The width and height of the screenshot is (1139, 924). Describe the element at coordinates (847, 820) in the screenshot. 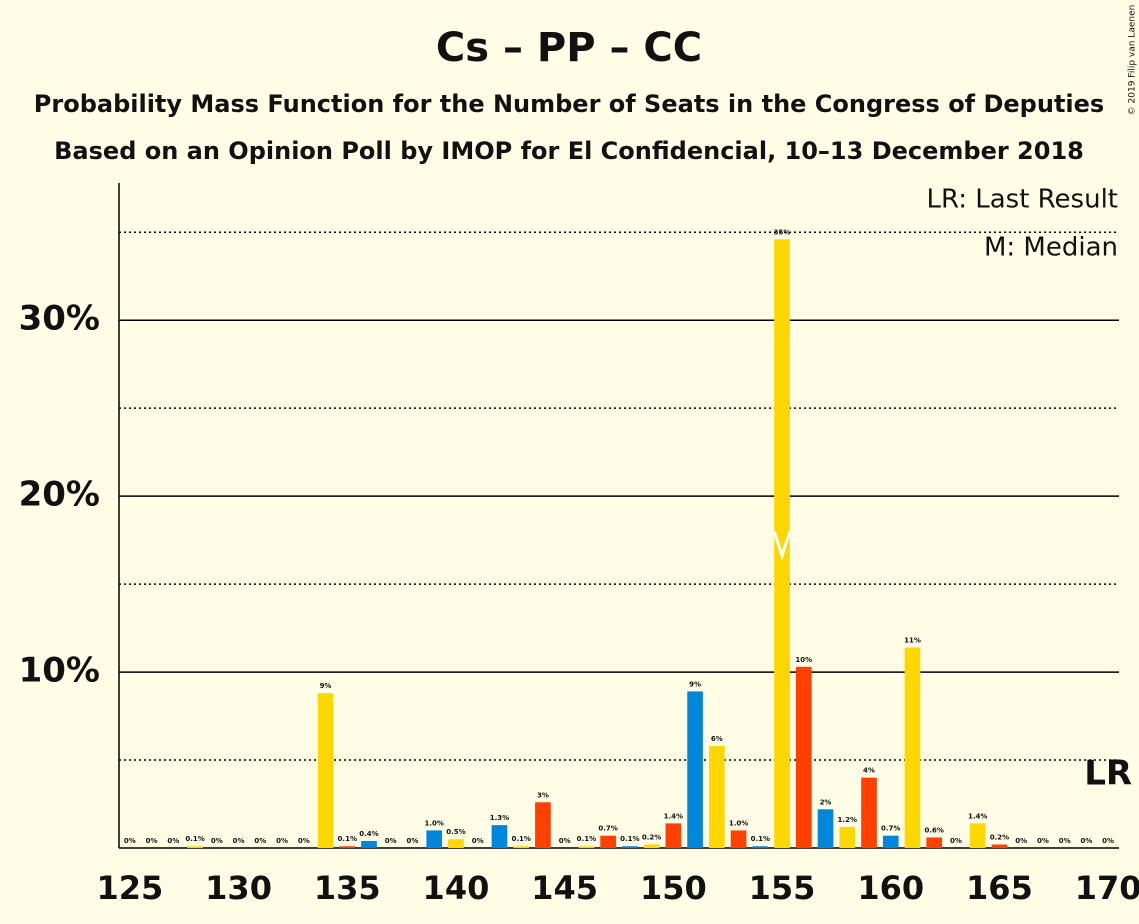

I see `value-label: 1.2%` at that location.